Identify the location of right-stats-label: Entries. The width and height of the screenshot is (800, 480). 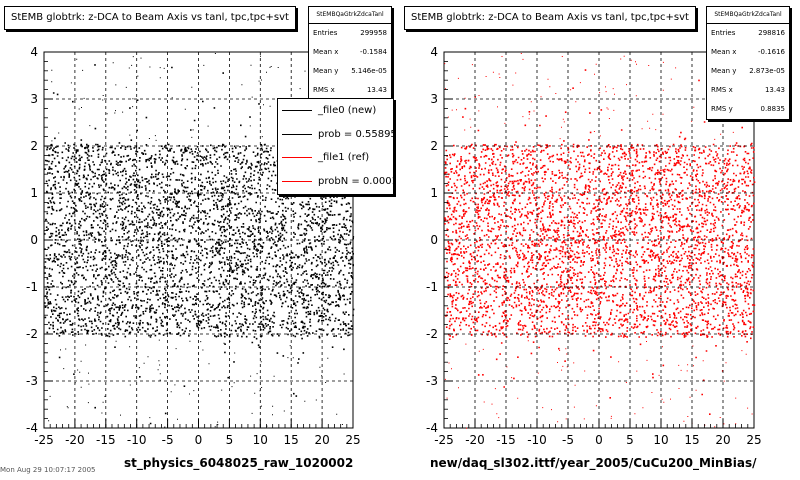
(723, 33).